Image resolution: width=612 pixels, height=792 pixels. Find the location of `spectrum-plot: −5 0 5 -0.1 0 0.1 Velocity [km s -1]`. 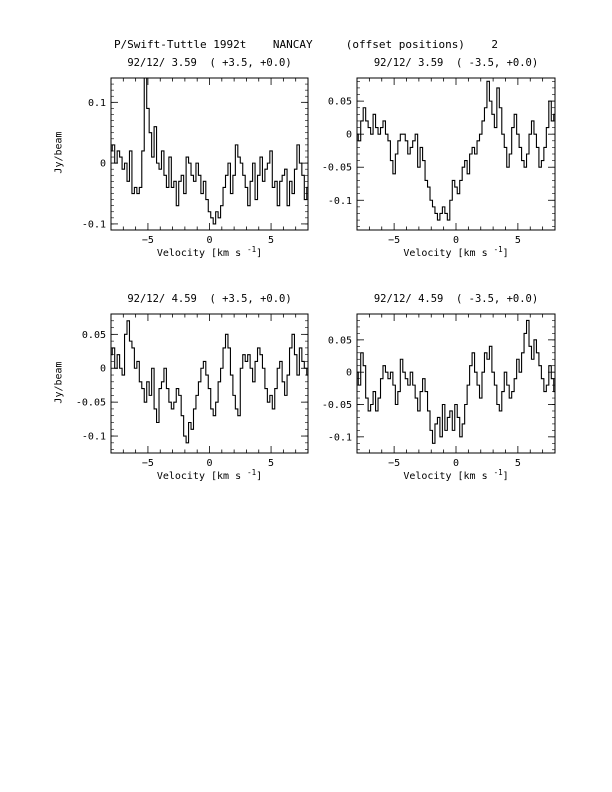

spectrum-plot: −5 0 5 -0.1 0 0.1 Velocity [km s -1] is located at coordinates (195, 168).